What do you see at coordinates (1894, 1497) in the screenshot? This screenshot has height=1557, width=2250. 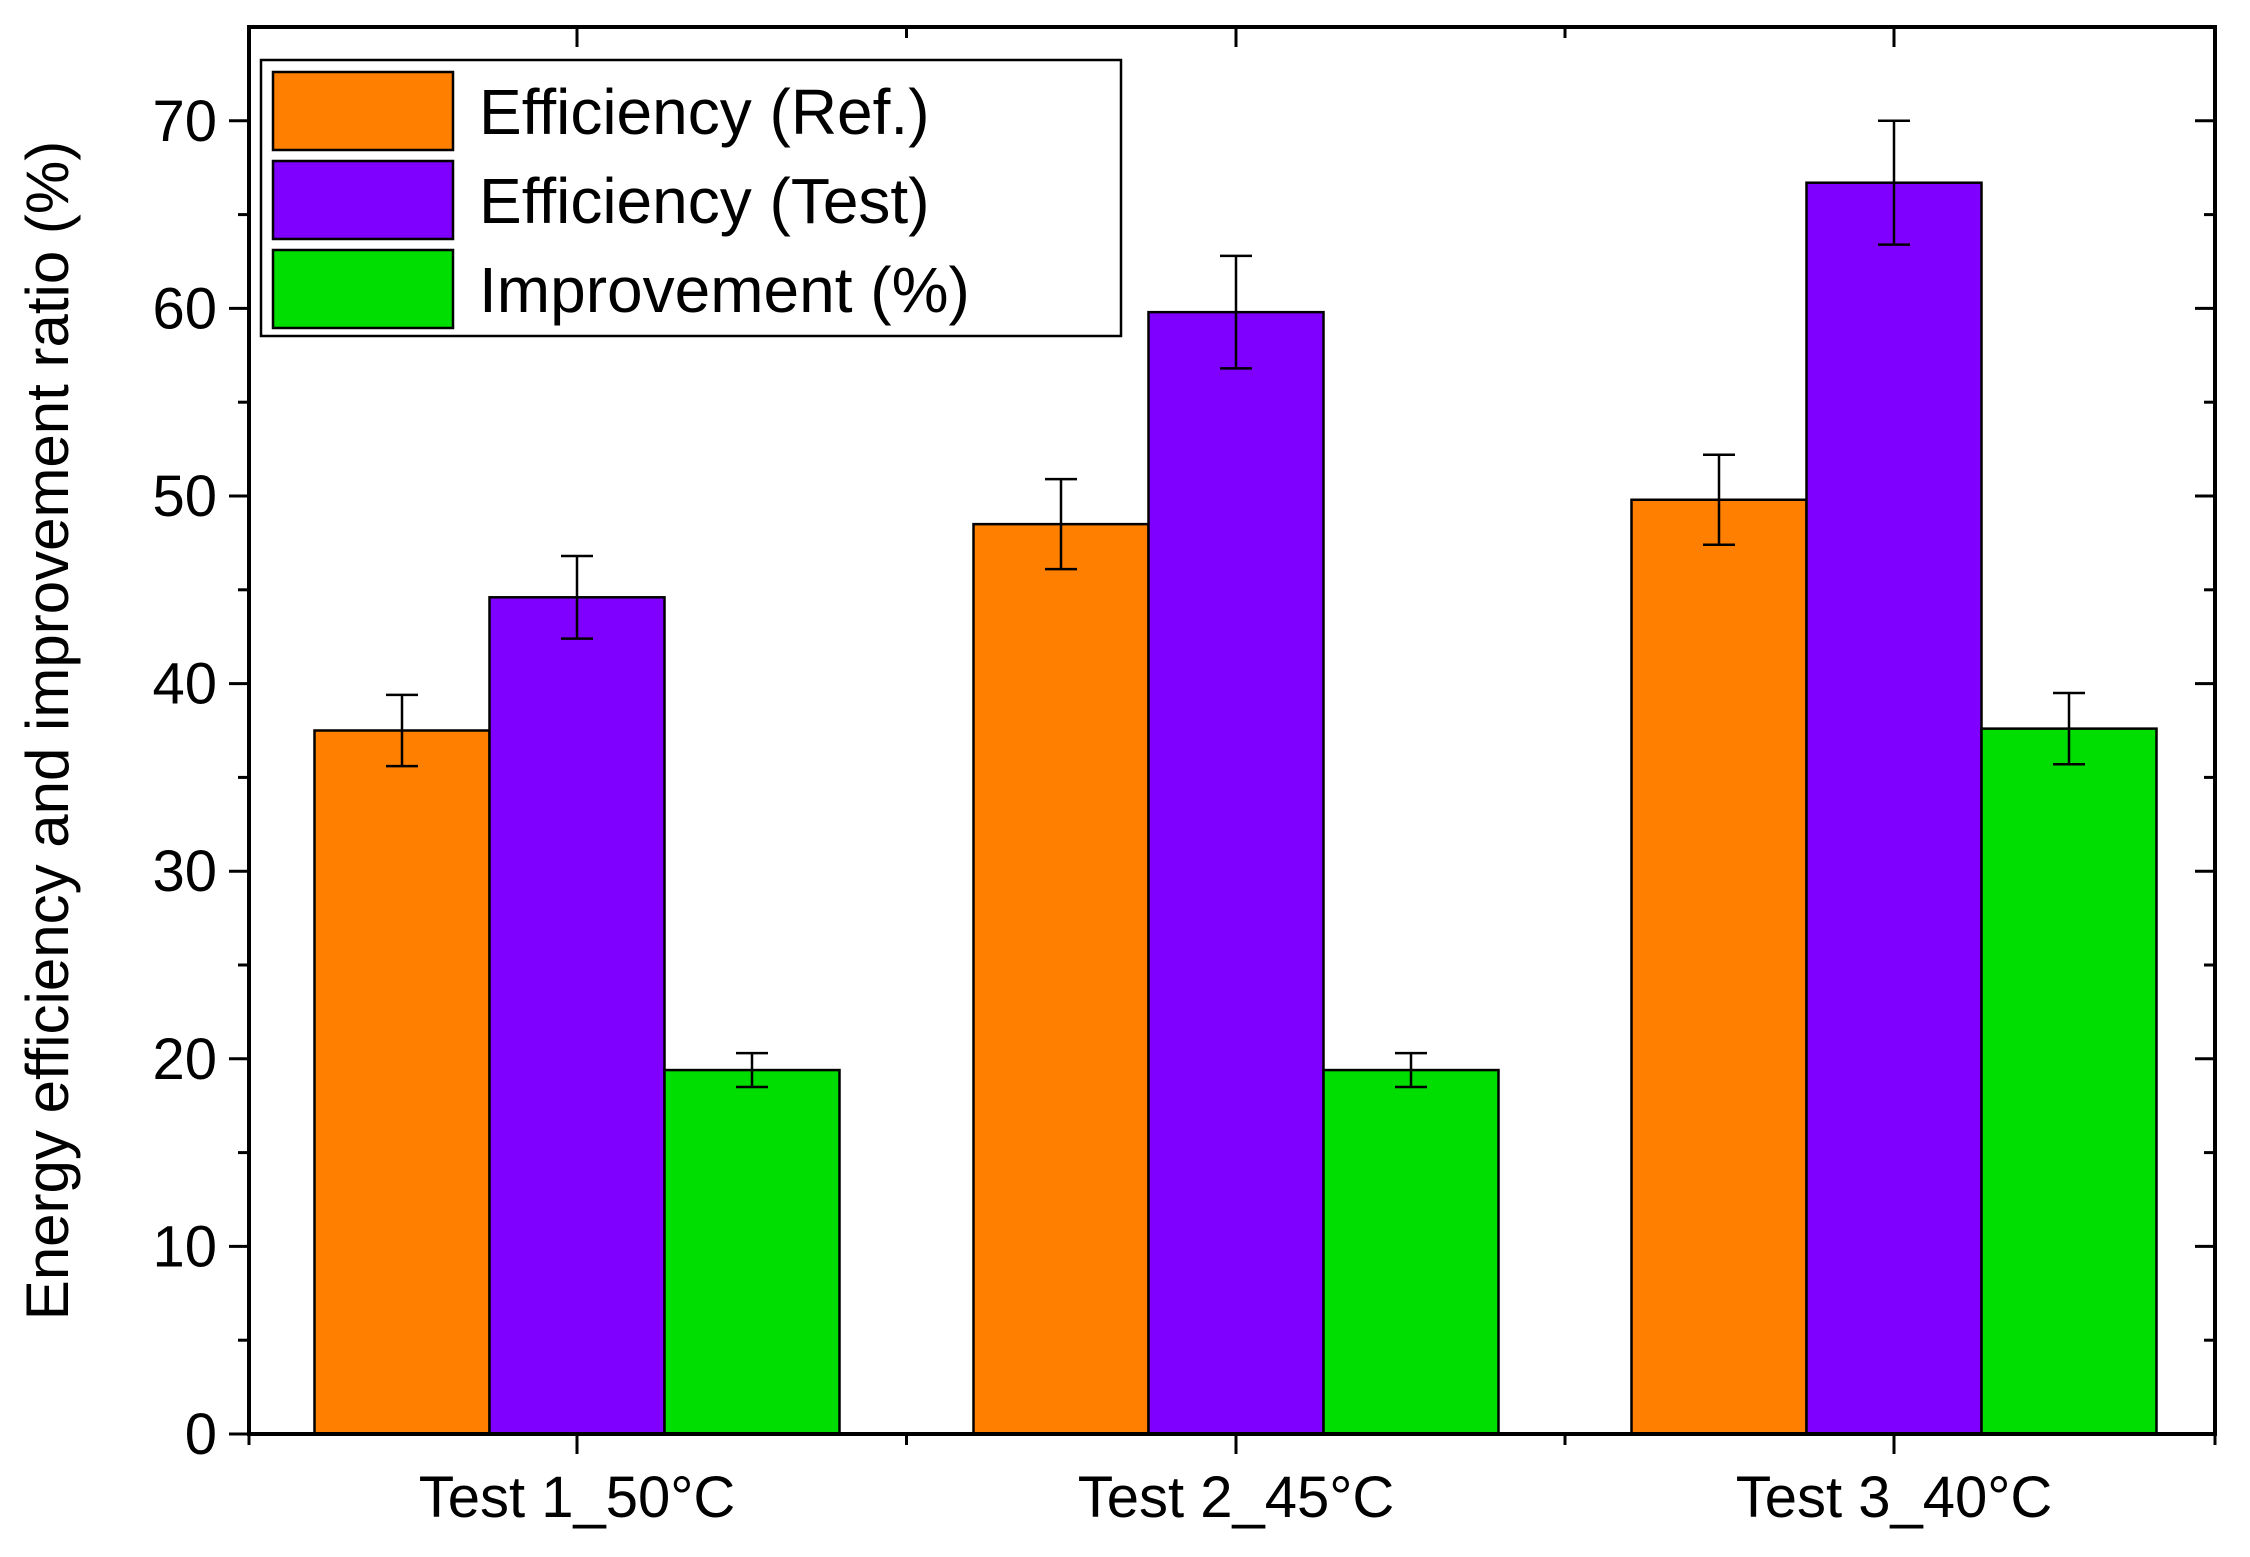 I see `x-tick-label: Test 3_40°C` at bounding box center [1894, 1497].